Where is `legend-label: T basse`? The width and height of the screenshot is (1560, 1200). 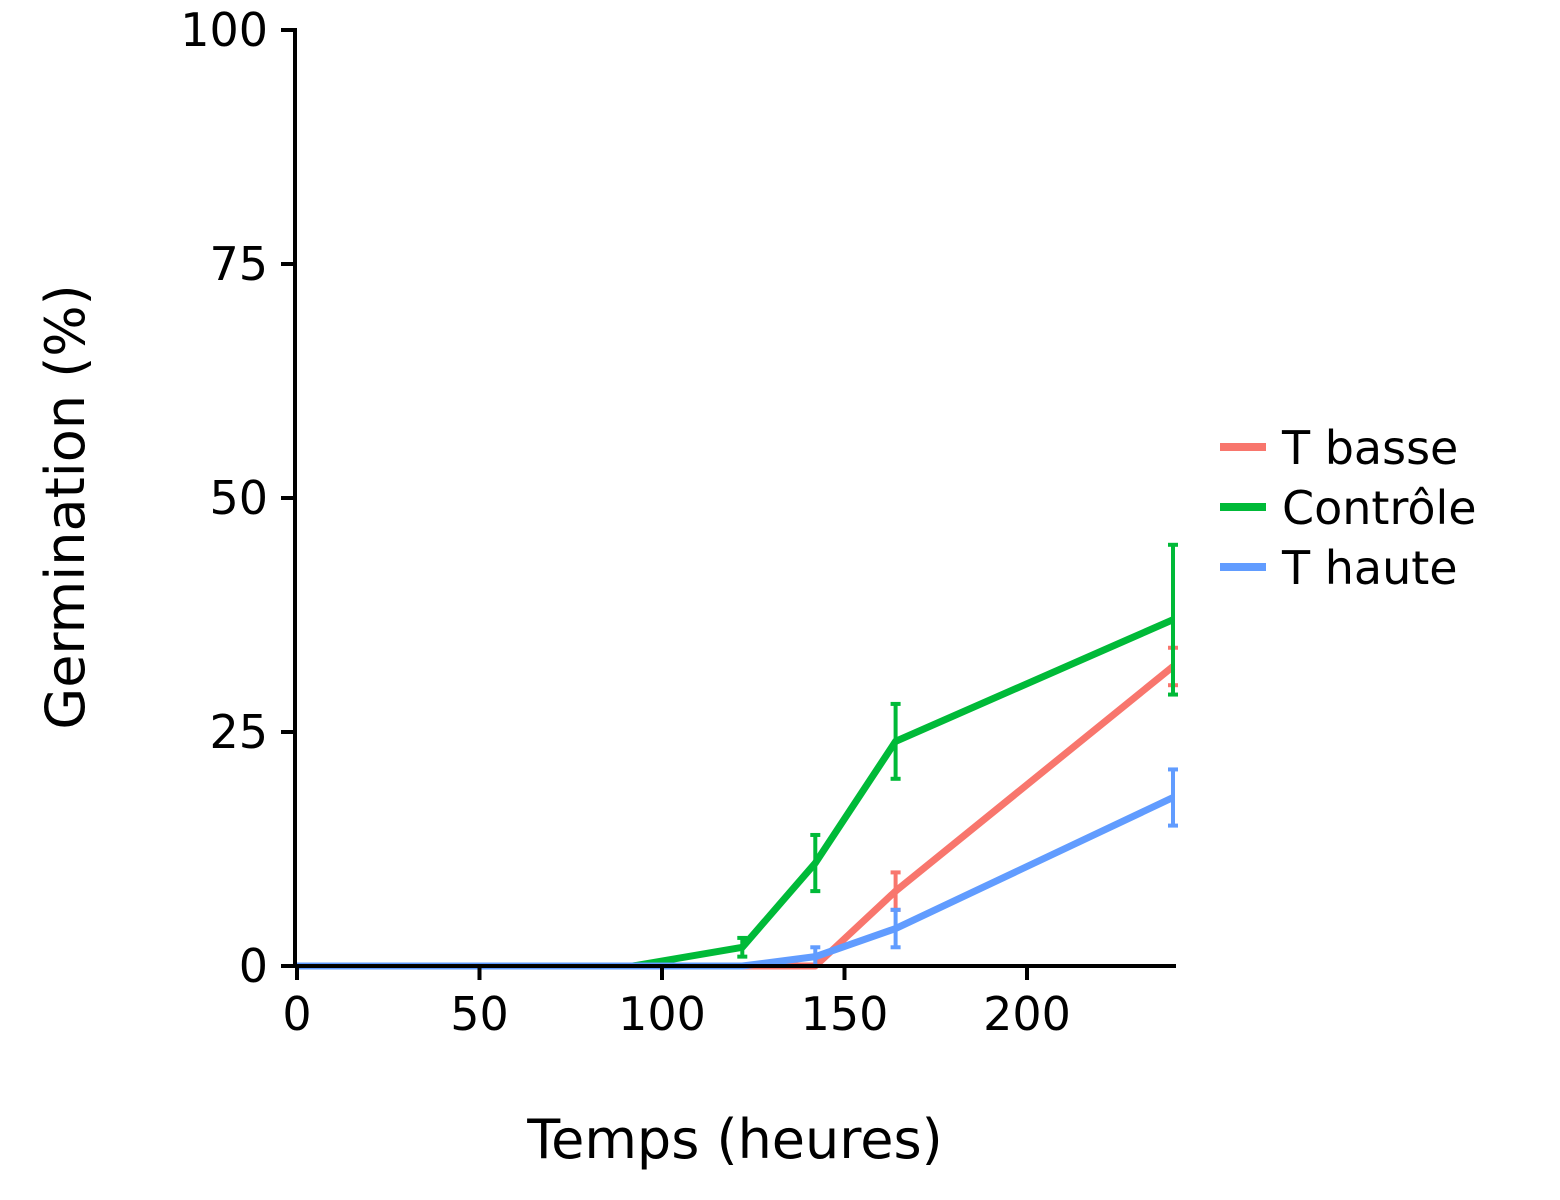 legend-label: T basse is located at coordinates (1369, 448).